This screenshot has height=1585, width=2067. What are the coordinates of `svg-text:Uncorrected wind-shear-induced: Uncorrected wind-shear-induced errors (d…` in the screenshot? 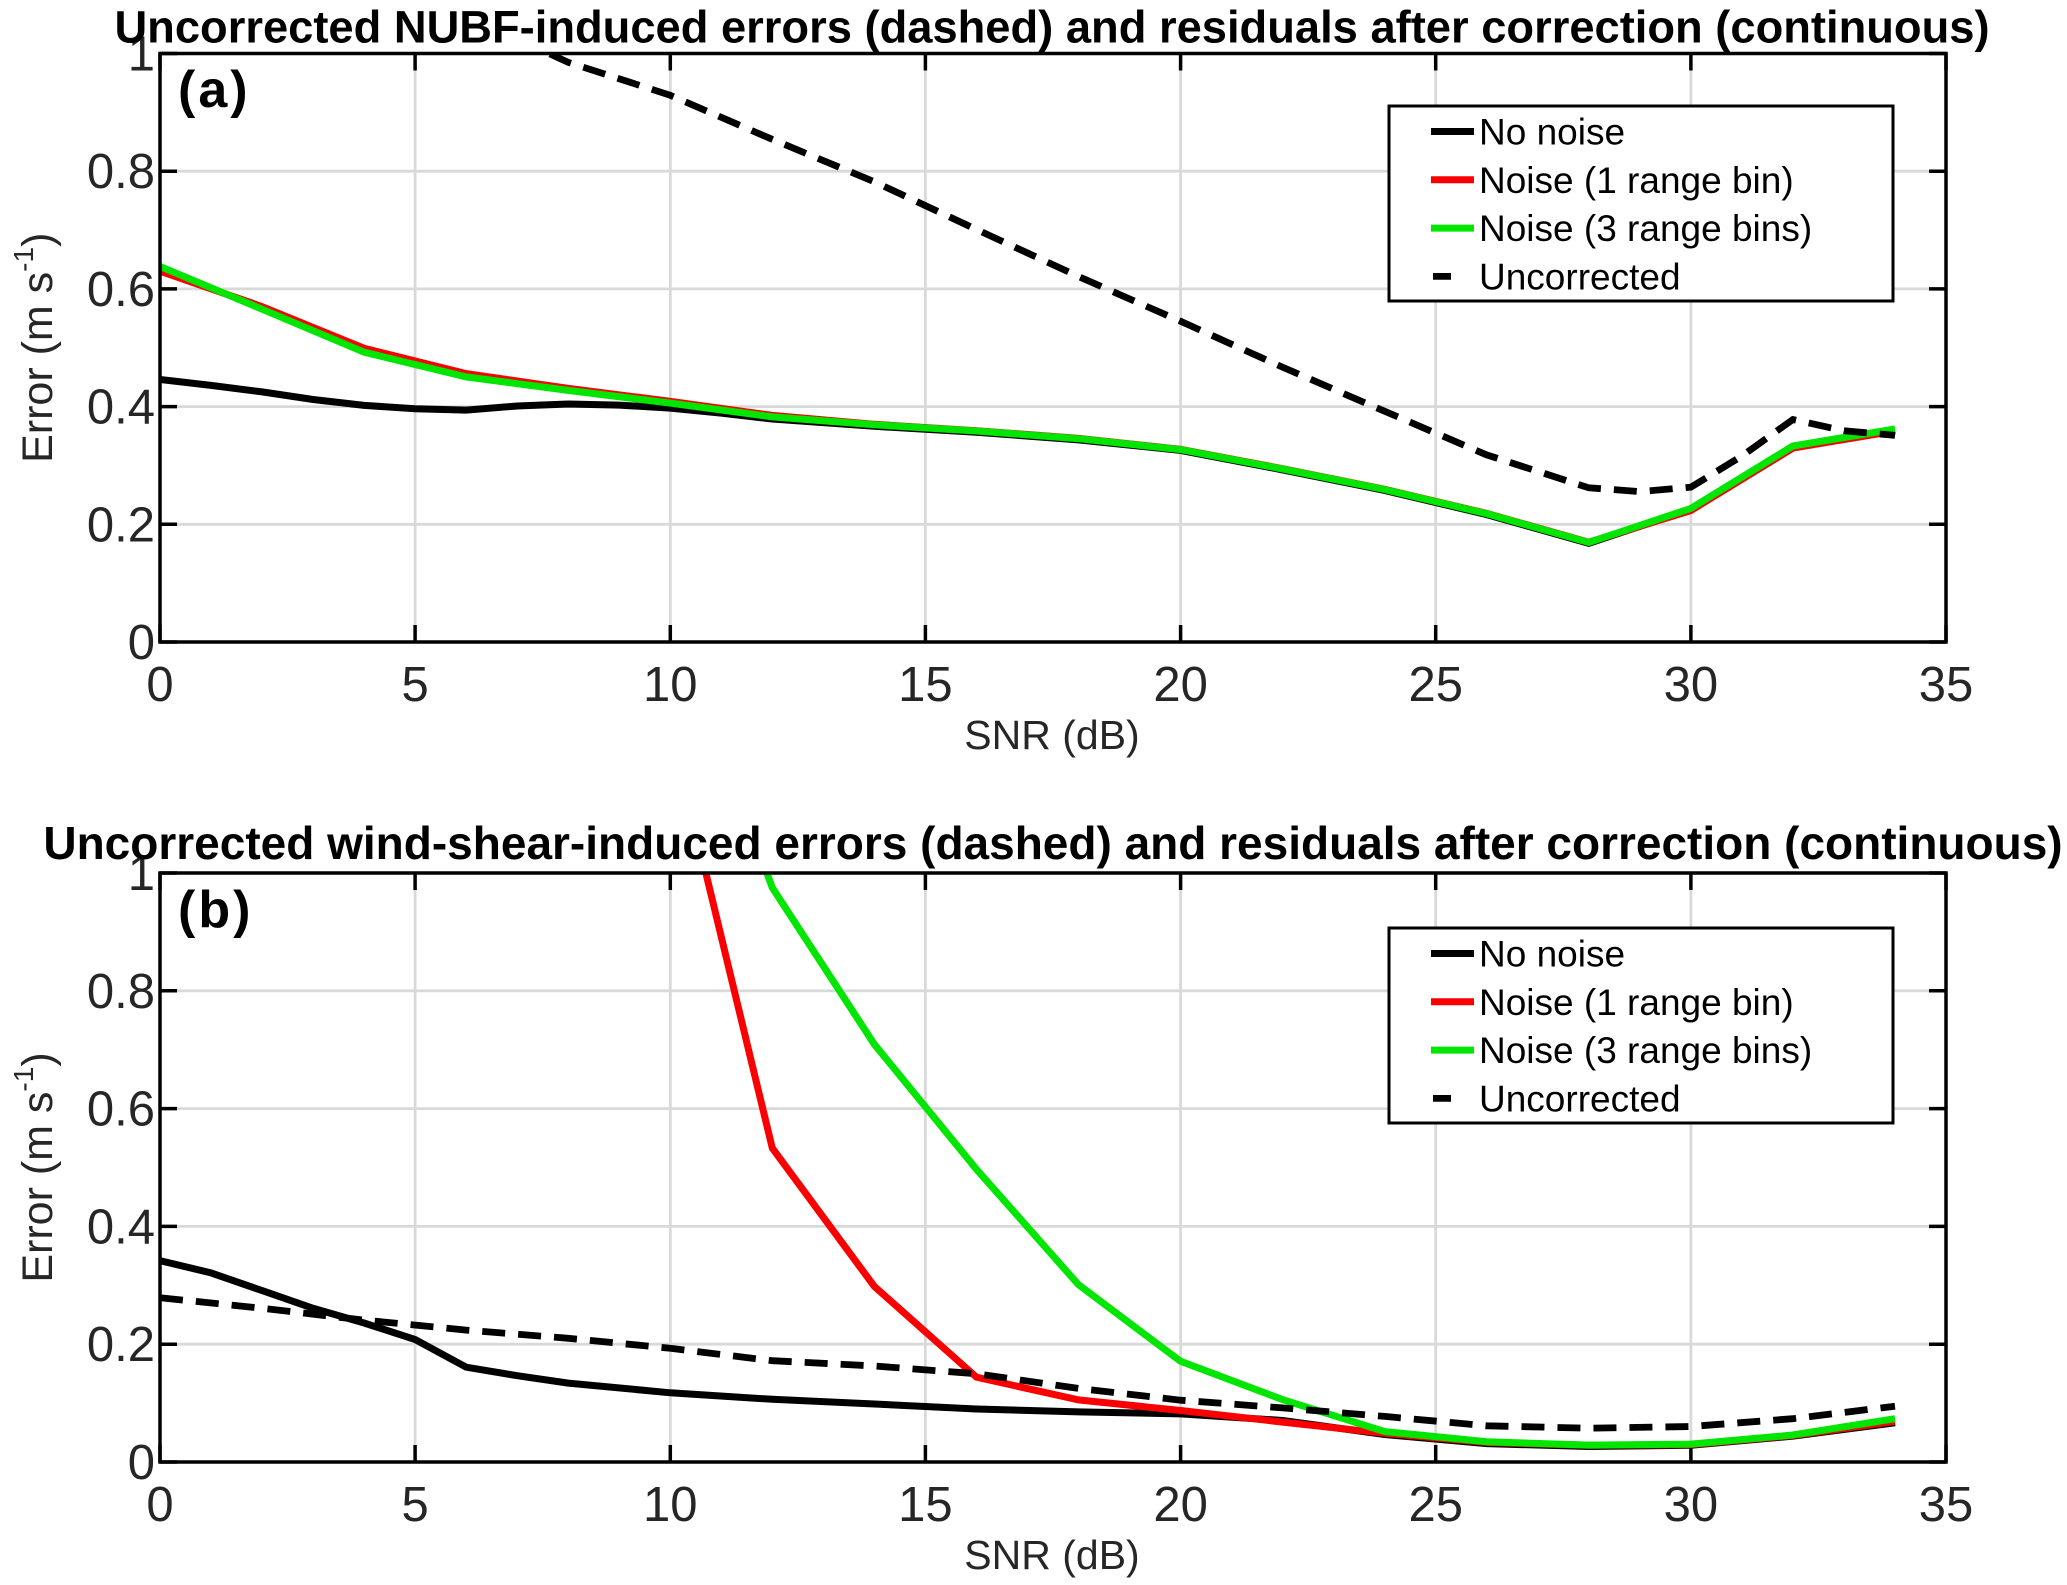 It's located at (1052, 843).